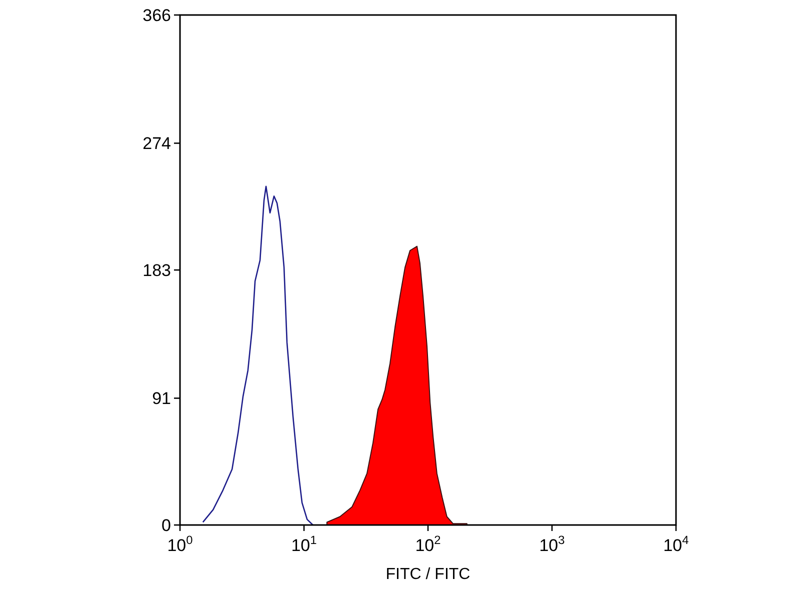 The height and width of the screenshot is (600, 800). What do you see at coordinates (166, 525) in the screenshot?
I see `y-tick-label: 0` at bounding box center [166, 525].